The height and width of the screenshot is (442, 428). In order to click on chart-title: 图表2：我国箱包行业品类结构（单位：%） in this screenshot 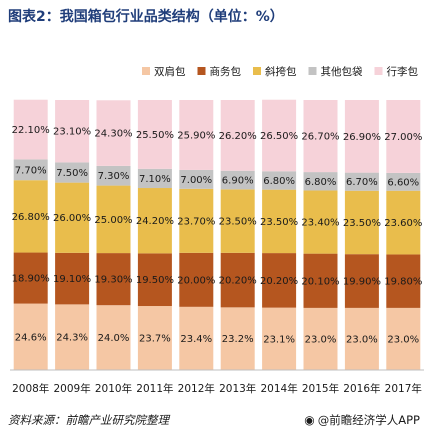, I will do `click(146, 17)`.